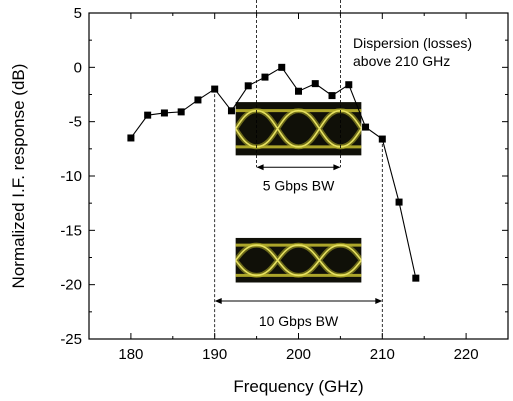 The width and height of the screenshot is (513, 401). I want to click on y-axis-title: Normalized I.F. response (dB), so click(18, 176).